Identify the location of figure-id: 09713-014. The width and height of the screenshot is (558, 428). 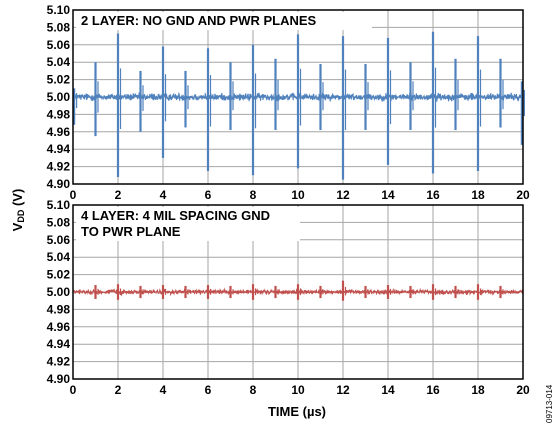
(549, 403).